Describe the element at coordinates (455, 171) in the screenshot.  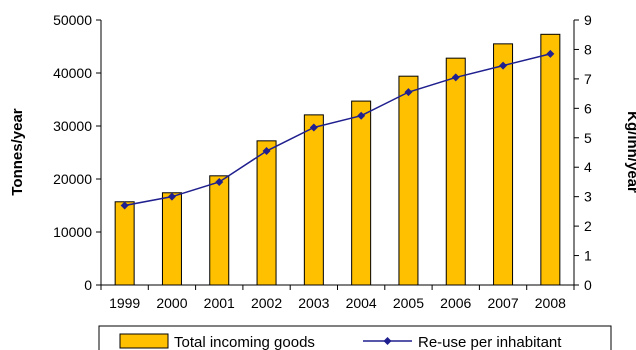
I see `bar-2006` at that location.